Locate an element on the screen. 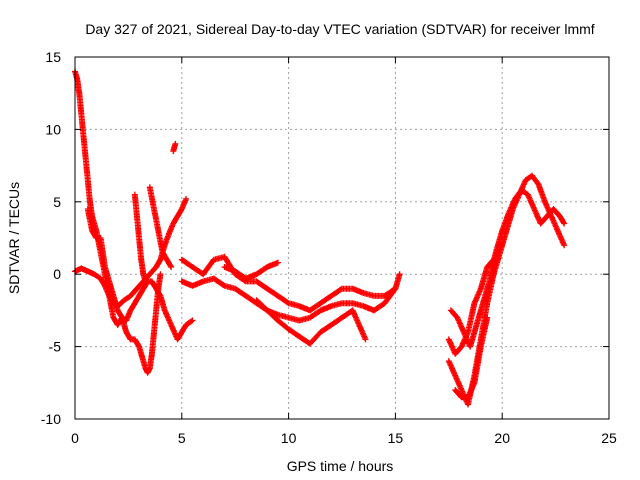 The image size is (640, 480). y-tick-label: 0 is located at coordinates (57, 274).